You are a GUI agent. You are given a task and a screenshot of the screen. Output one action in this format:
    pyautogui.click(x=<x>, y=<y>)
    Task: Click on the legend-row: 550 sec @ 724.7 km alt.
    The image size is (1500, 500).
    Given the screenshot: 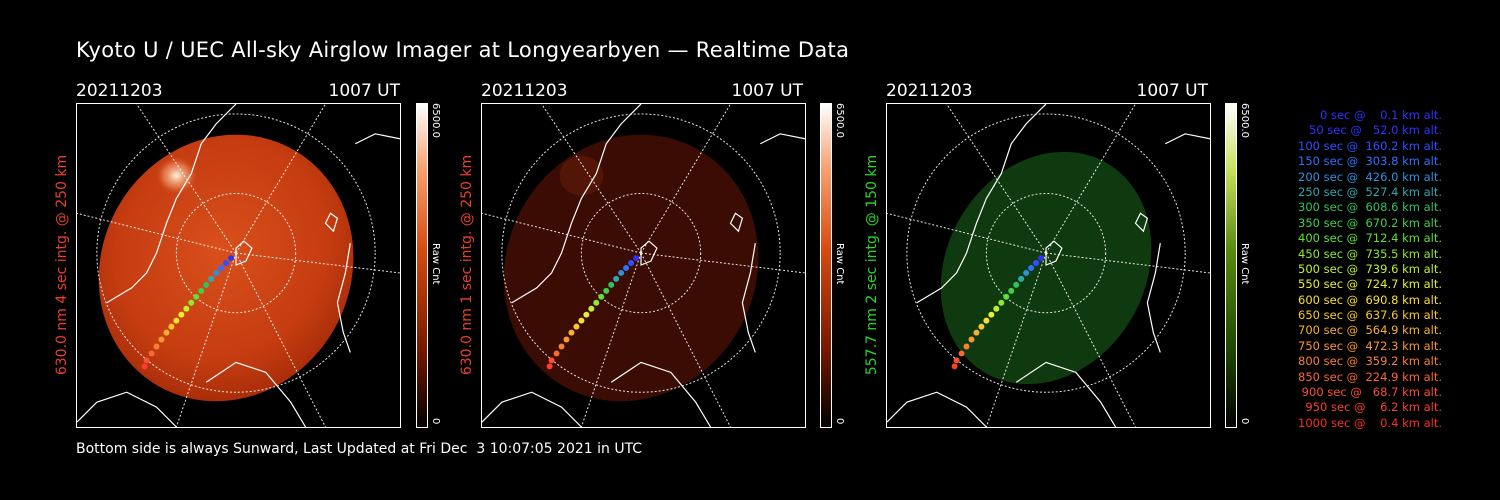 What is the action you would take?
    pyautogui.click(x=1368, y=284)
    